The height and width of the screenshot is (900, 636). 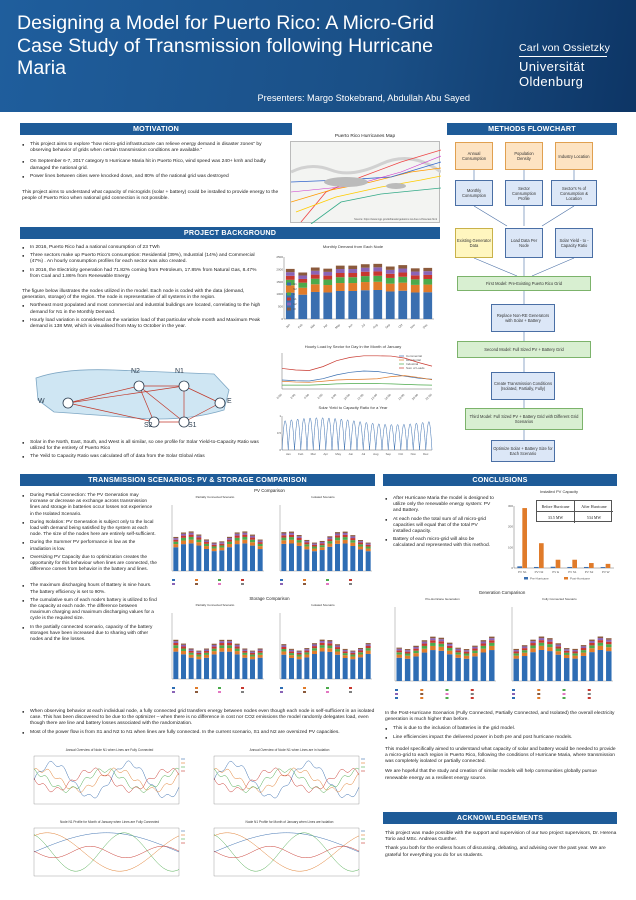 I want to click on x-tick-label: 4:00, so click(x=306, y=396).